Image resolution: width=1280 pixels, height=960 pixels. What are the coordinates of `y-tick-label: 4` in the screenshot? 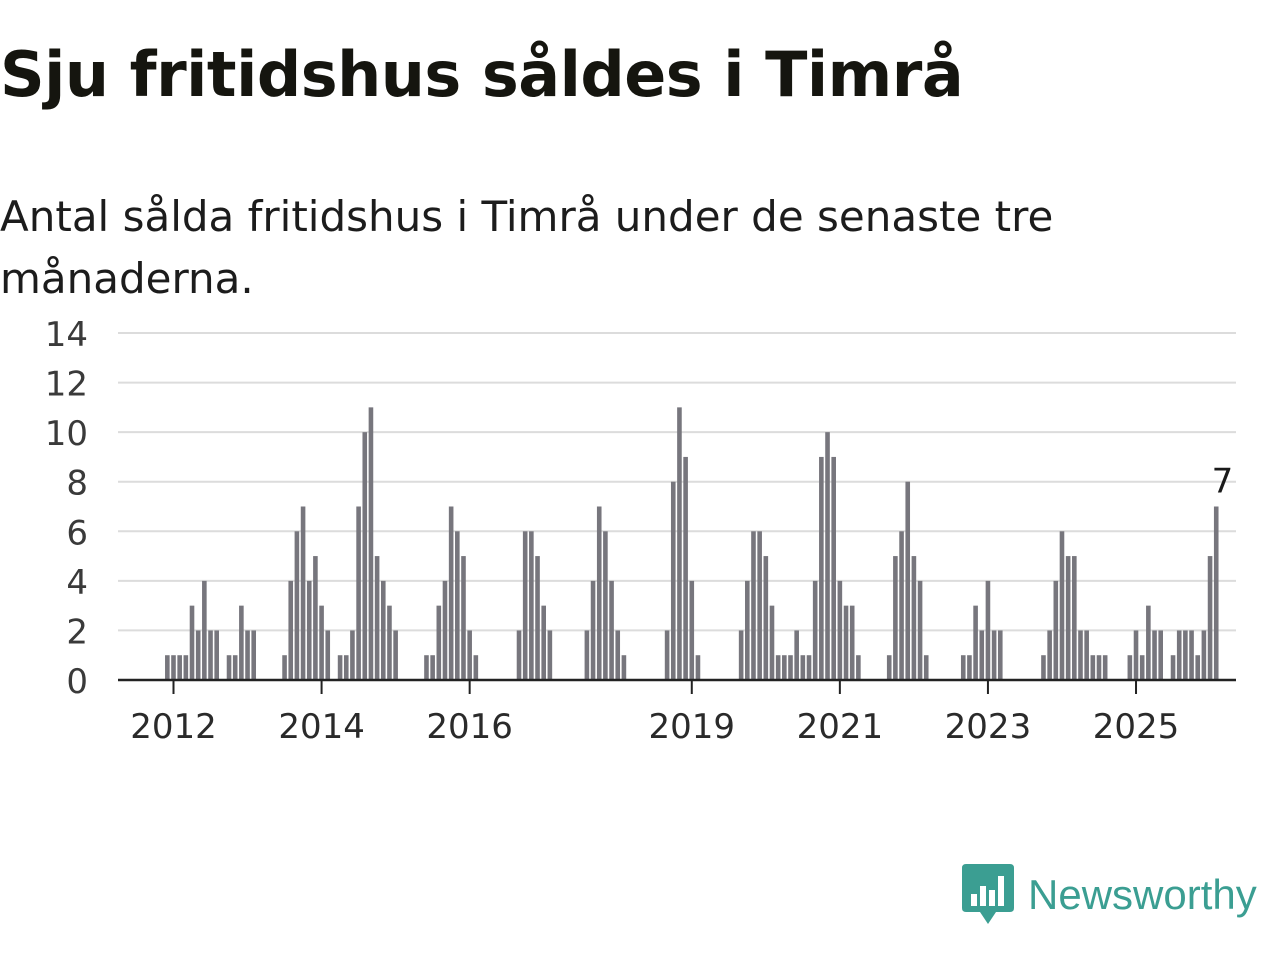 It's located at (77, 583).